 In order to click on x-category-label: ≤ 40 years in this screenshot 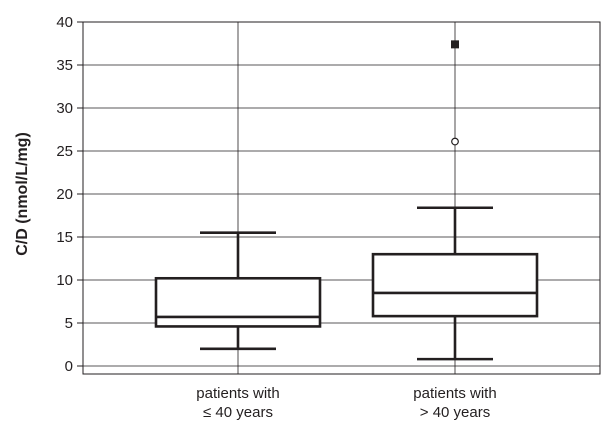, I will do `click(238, 412)`.